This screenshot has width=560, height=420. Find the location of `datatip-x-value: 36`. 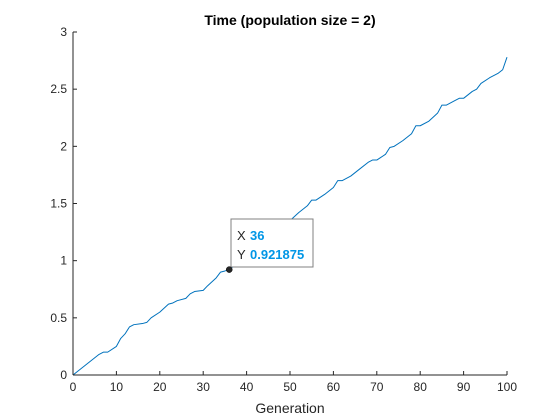

datatip-x-value: 36 is located at coordinates (257, 235).